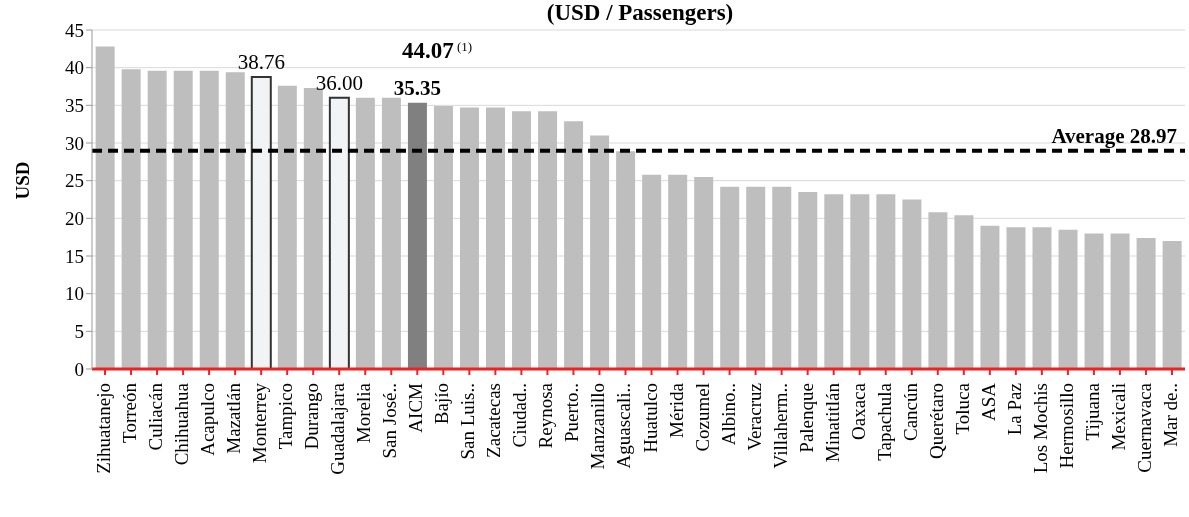 The height and width of the screenshot is (517, 1189). Describe the element at coordinates (156, 416) in the screenshot. I see `x-tick-label: Culiacán` at that location.